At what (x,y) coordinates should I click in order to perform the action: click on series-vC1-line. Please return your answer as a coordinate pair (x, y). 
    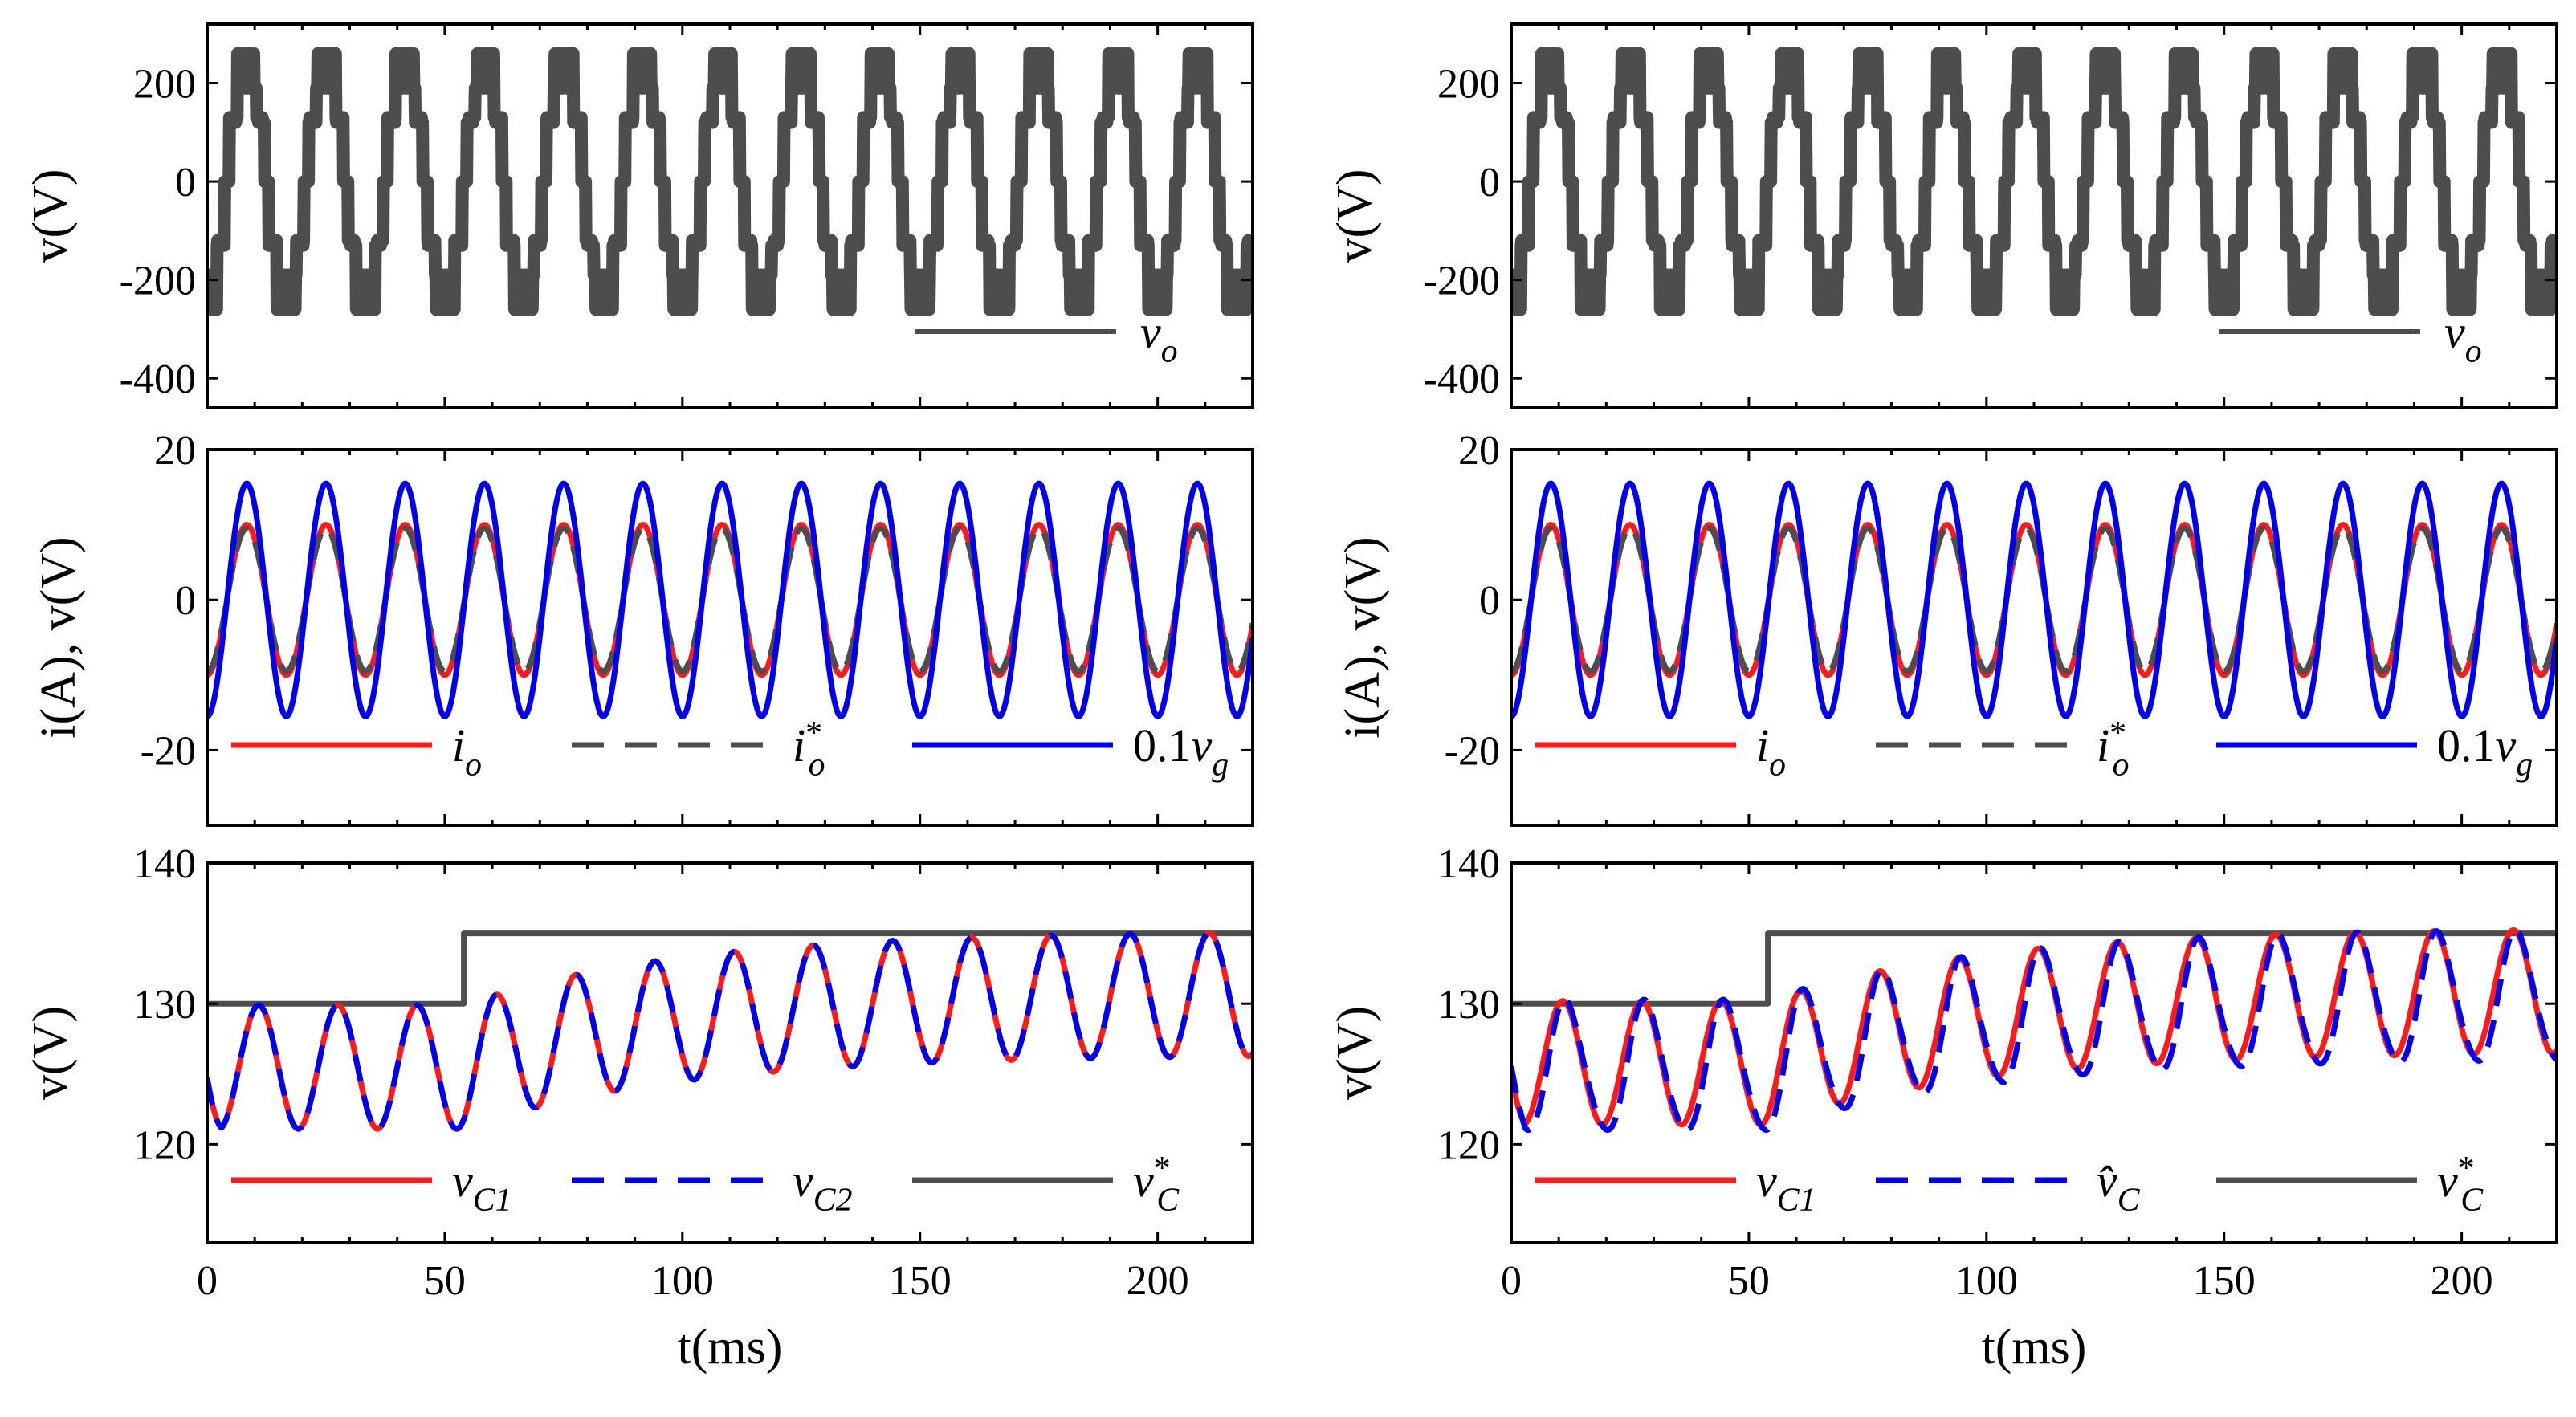
    Looking at the image, I should click on (2034, 1027).